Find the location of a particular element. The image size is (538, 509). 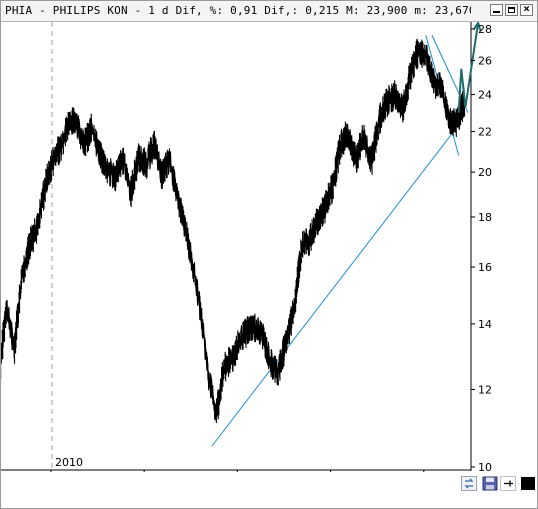

save-icon is located at coordinates (490, 483).